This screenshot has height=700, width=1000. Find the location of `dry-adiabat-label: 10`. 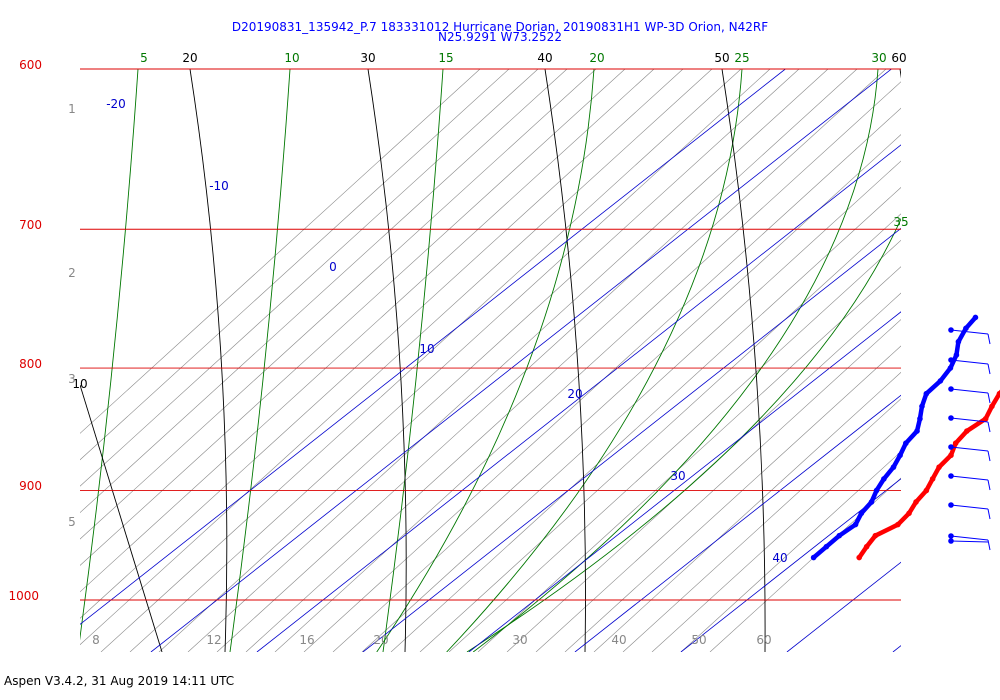

dry-adiabat-label: 10 is located at coordinates (79, 384).